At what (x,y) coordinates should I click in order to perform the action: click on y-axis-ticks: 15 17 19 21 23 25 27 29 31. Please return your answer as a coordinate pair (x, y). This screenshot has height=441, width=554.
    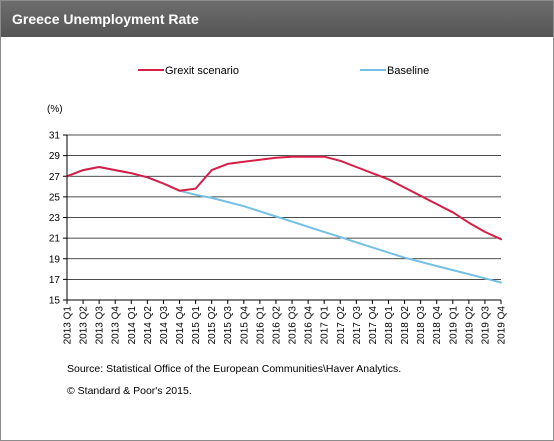
    Looking at the image, I should click on (58, 219).